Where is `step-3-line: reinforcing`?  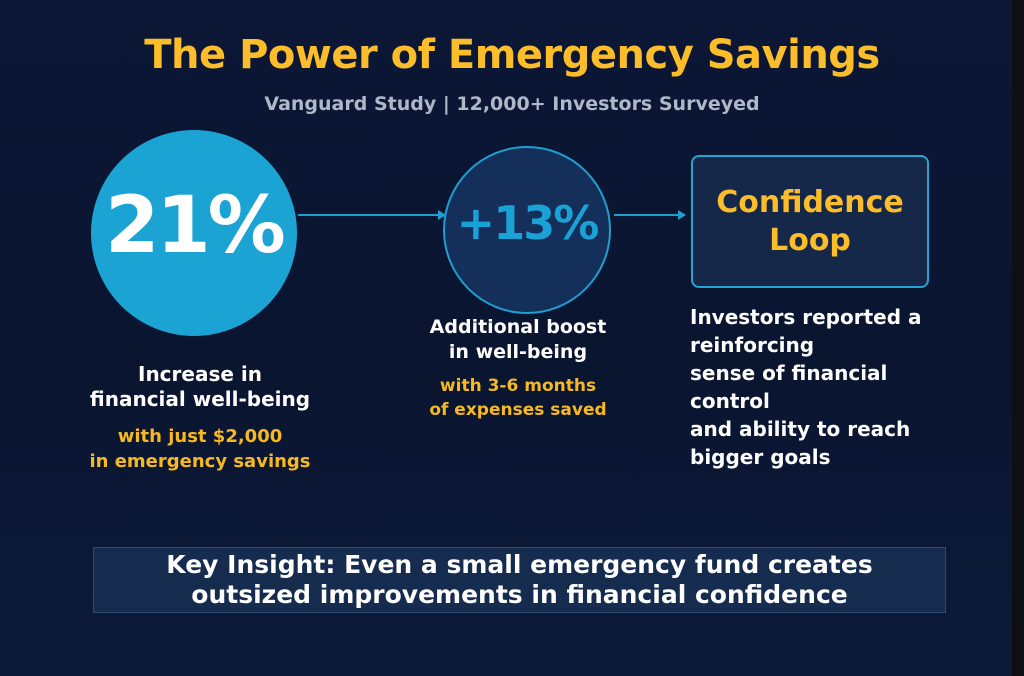
step-3-line: reinforcing is located at coordinates (752, 345).